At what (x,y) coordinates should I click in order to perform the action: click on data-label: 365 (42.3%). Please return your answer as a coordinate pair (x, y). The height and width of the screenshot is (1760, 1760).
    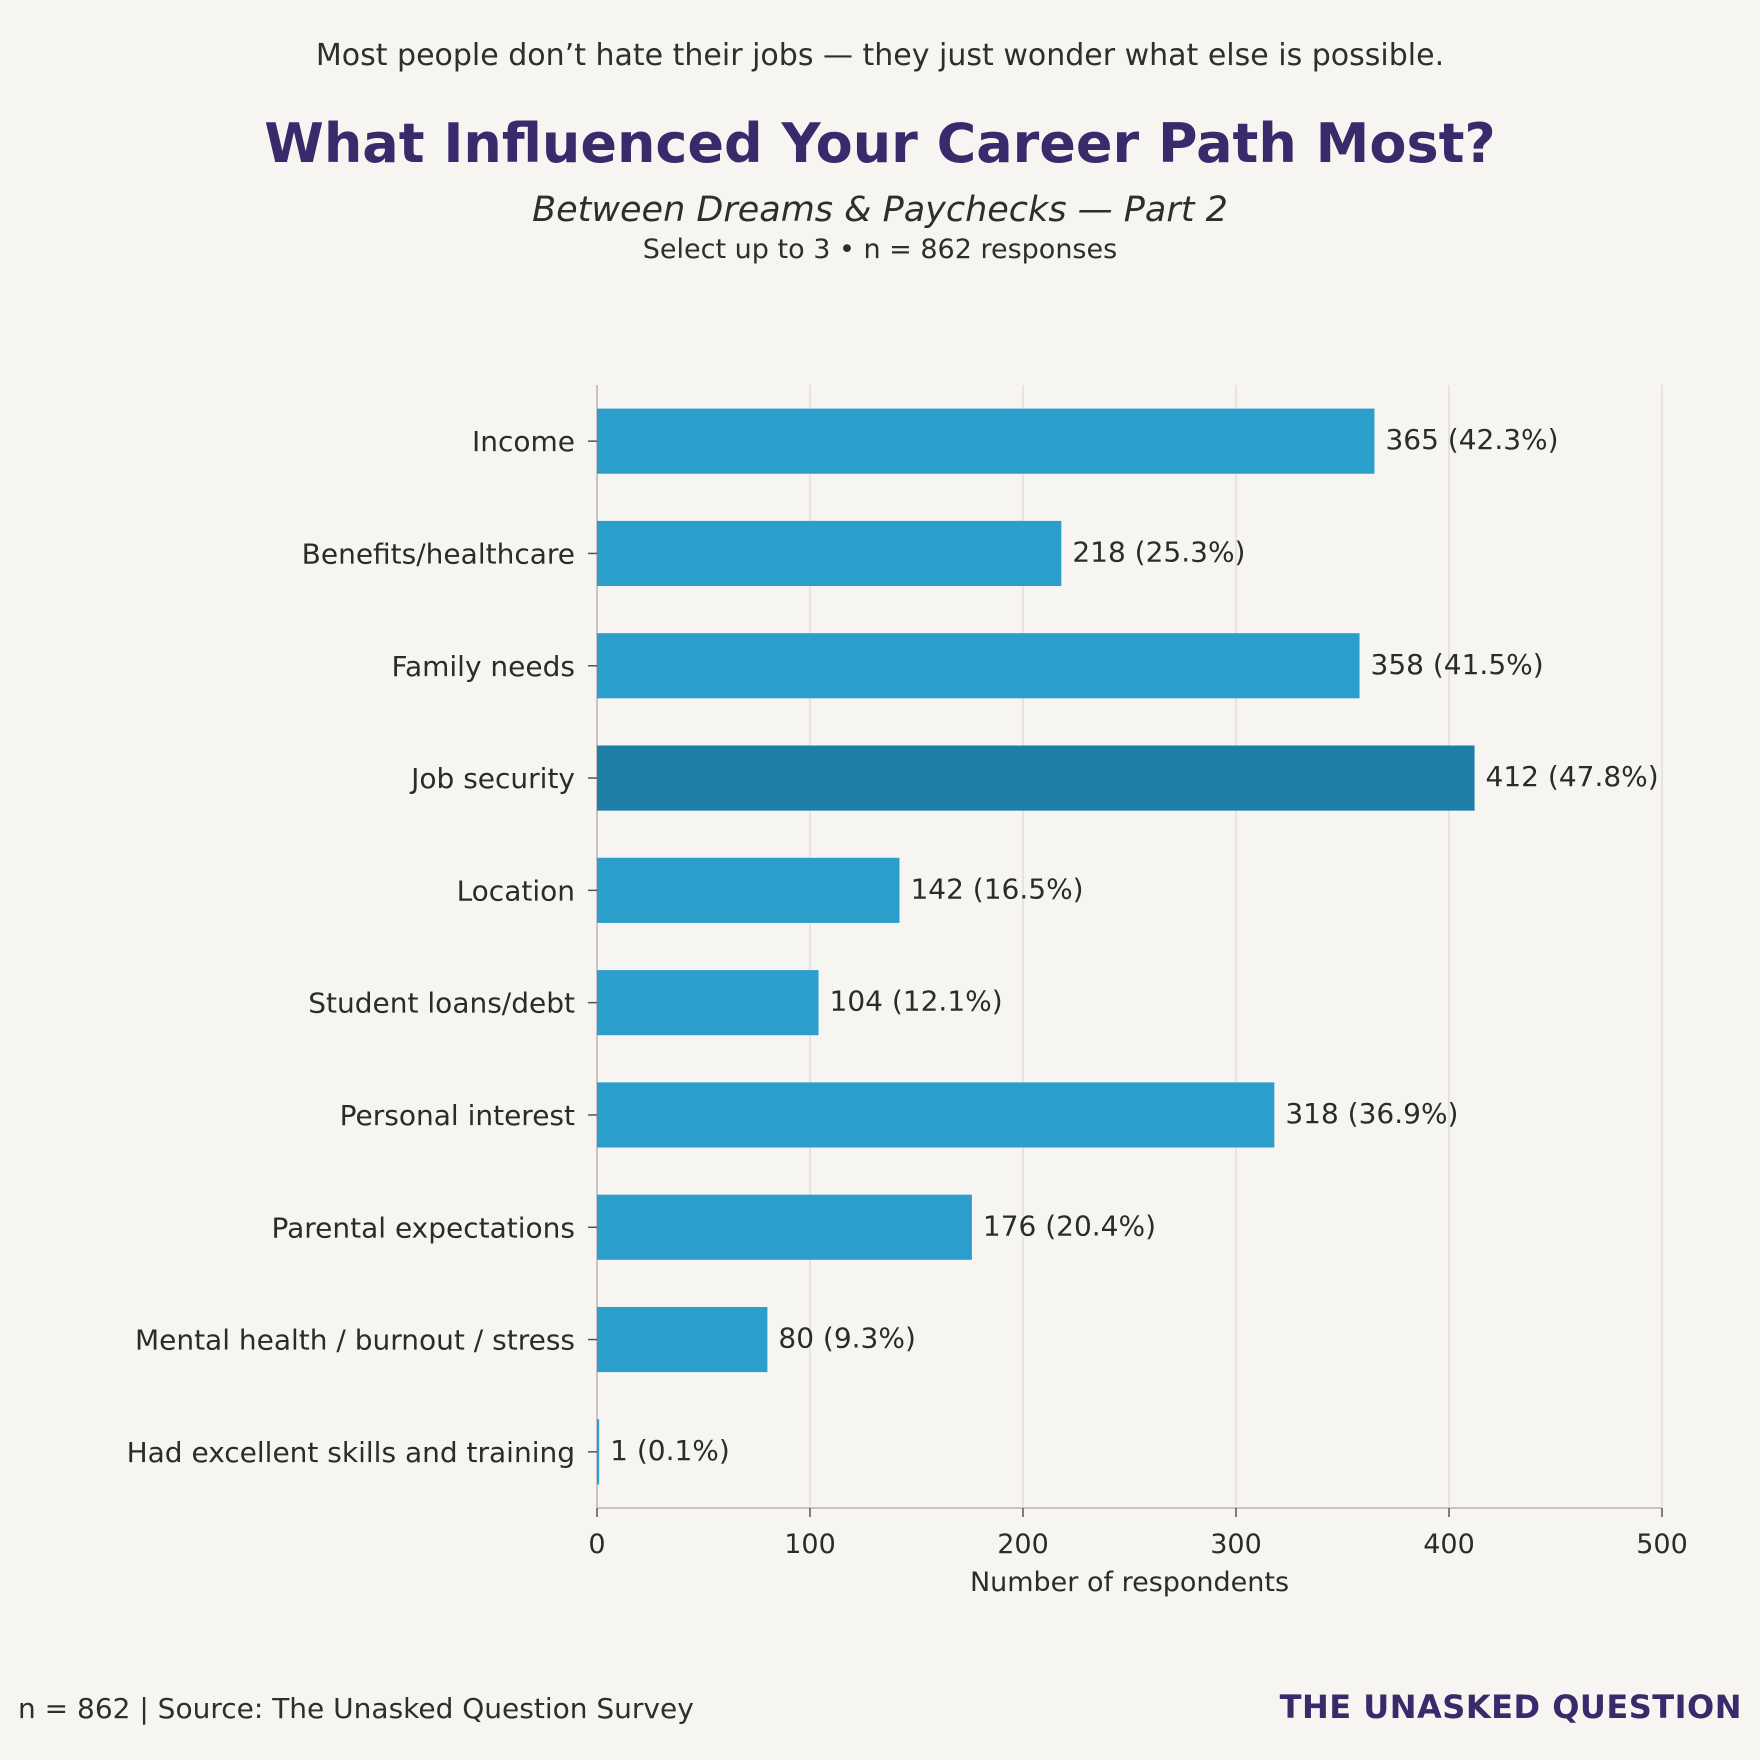
    Looking at the image, I should click on (1471, 439).